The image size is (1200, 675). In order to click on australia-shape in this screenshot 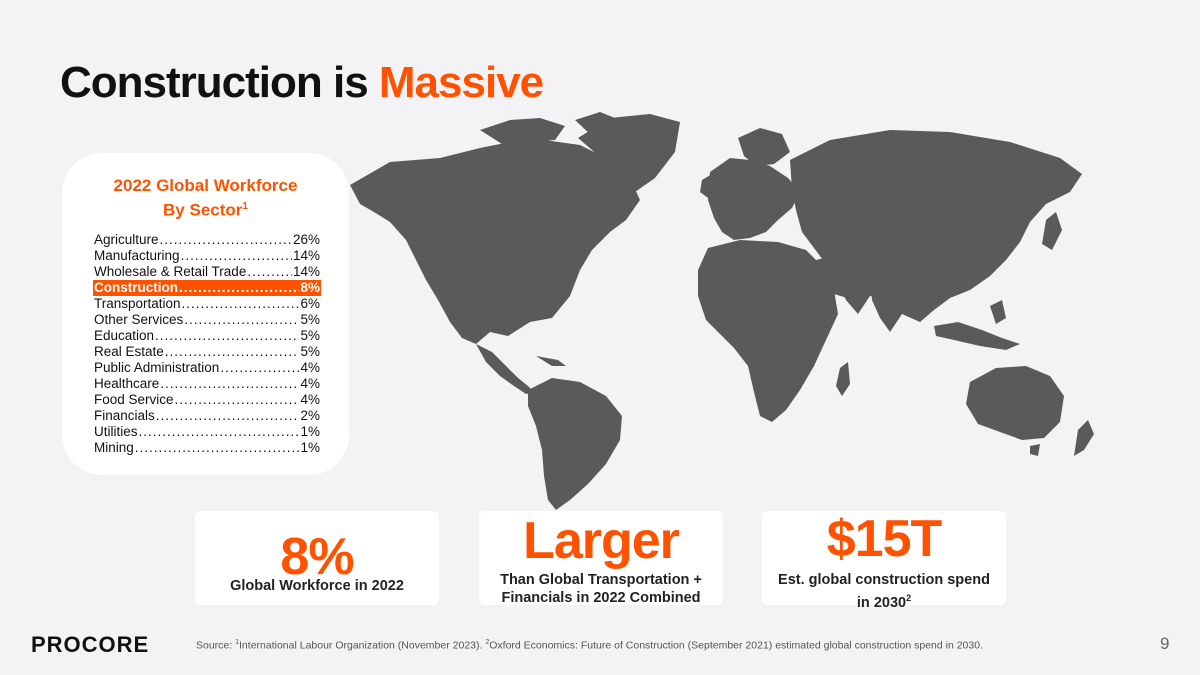, I will do `click(1015, 403)`.